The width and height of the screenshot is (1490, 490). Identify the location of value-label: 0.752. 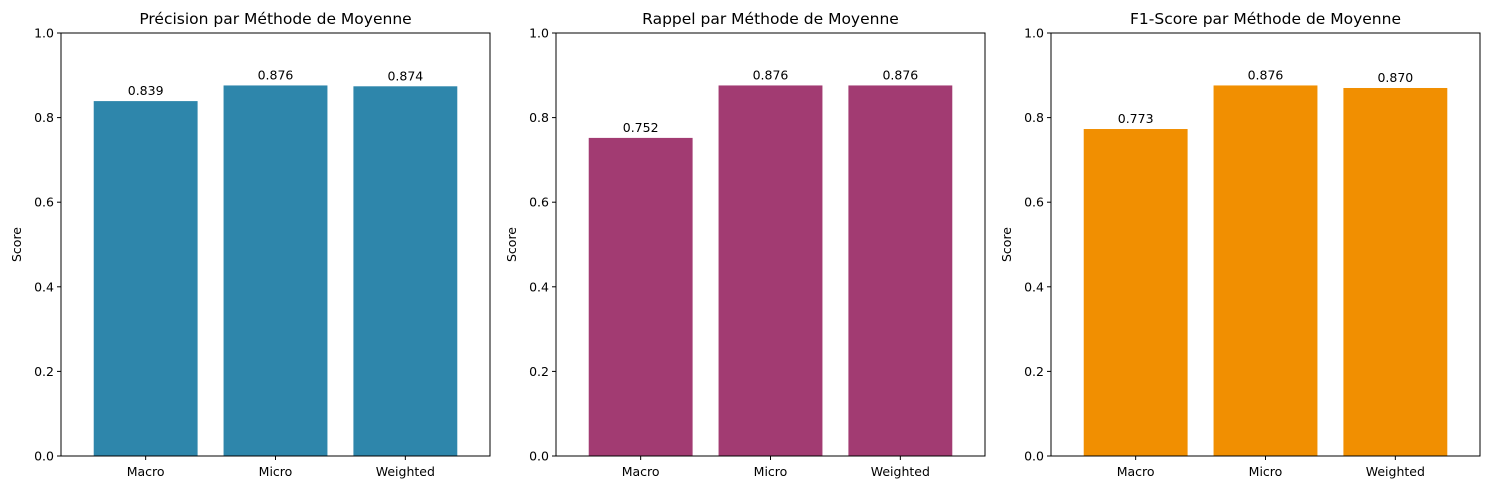
(641, 127).